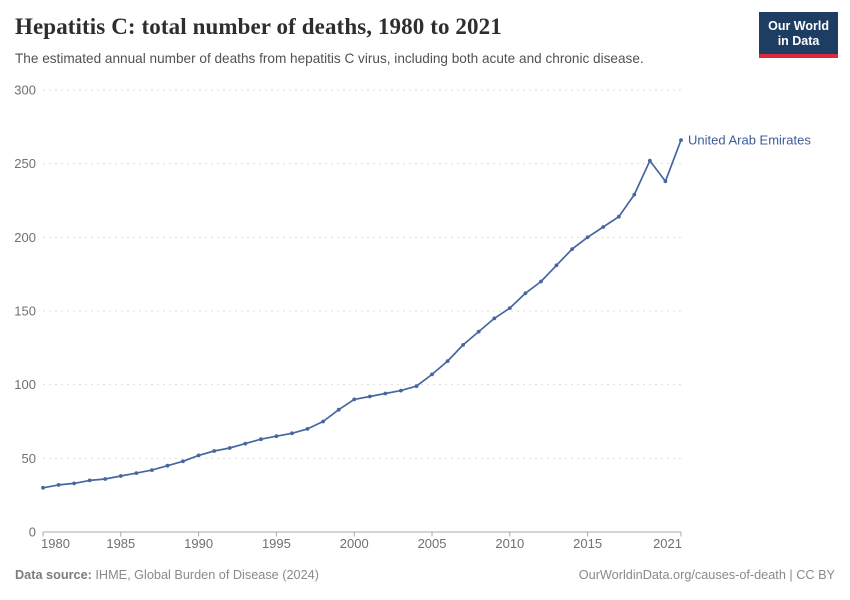  Describe the element at coordinates (32, 532) in the screenshot. I see `y-axis-tick-label: 0` at that location.